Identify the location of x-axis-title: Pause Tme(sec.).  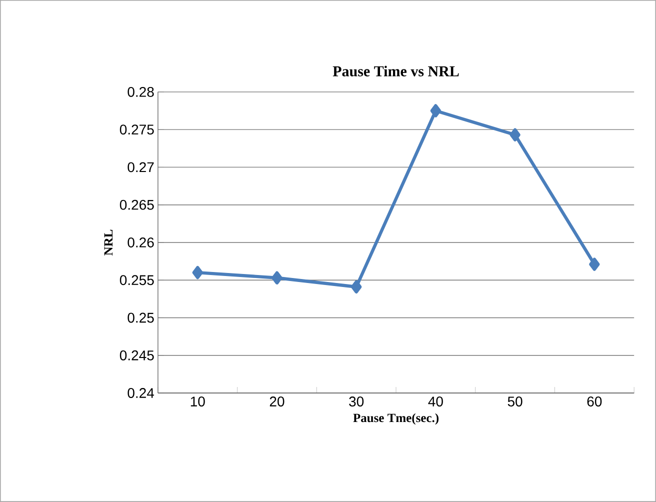
(396, 419).